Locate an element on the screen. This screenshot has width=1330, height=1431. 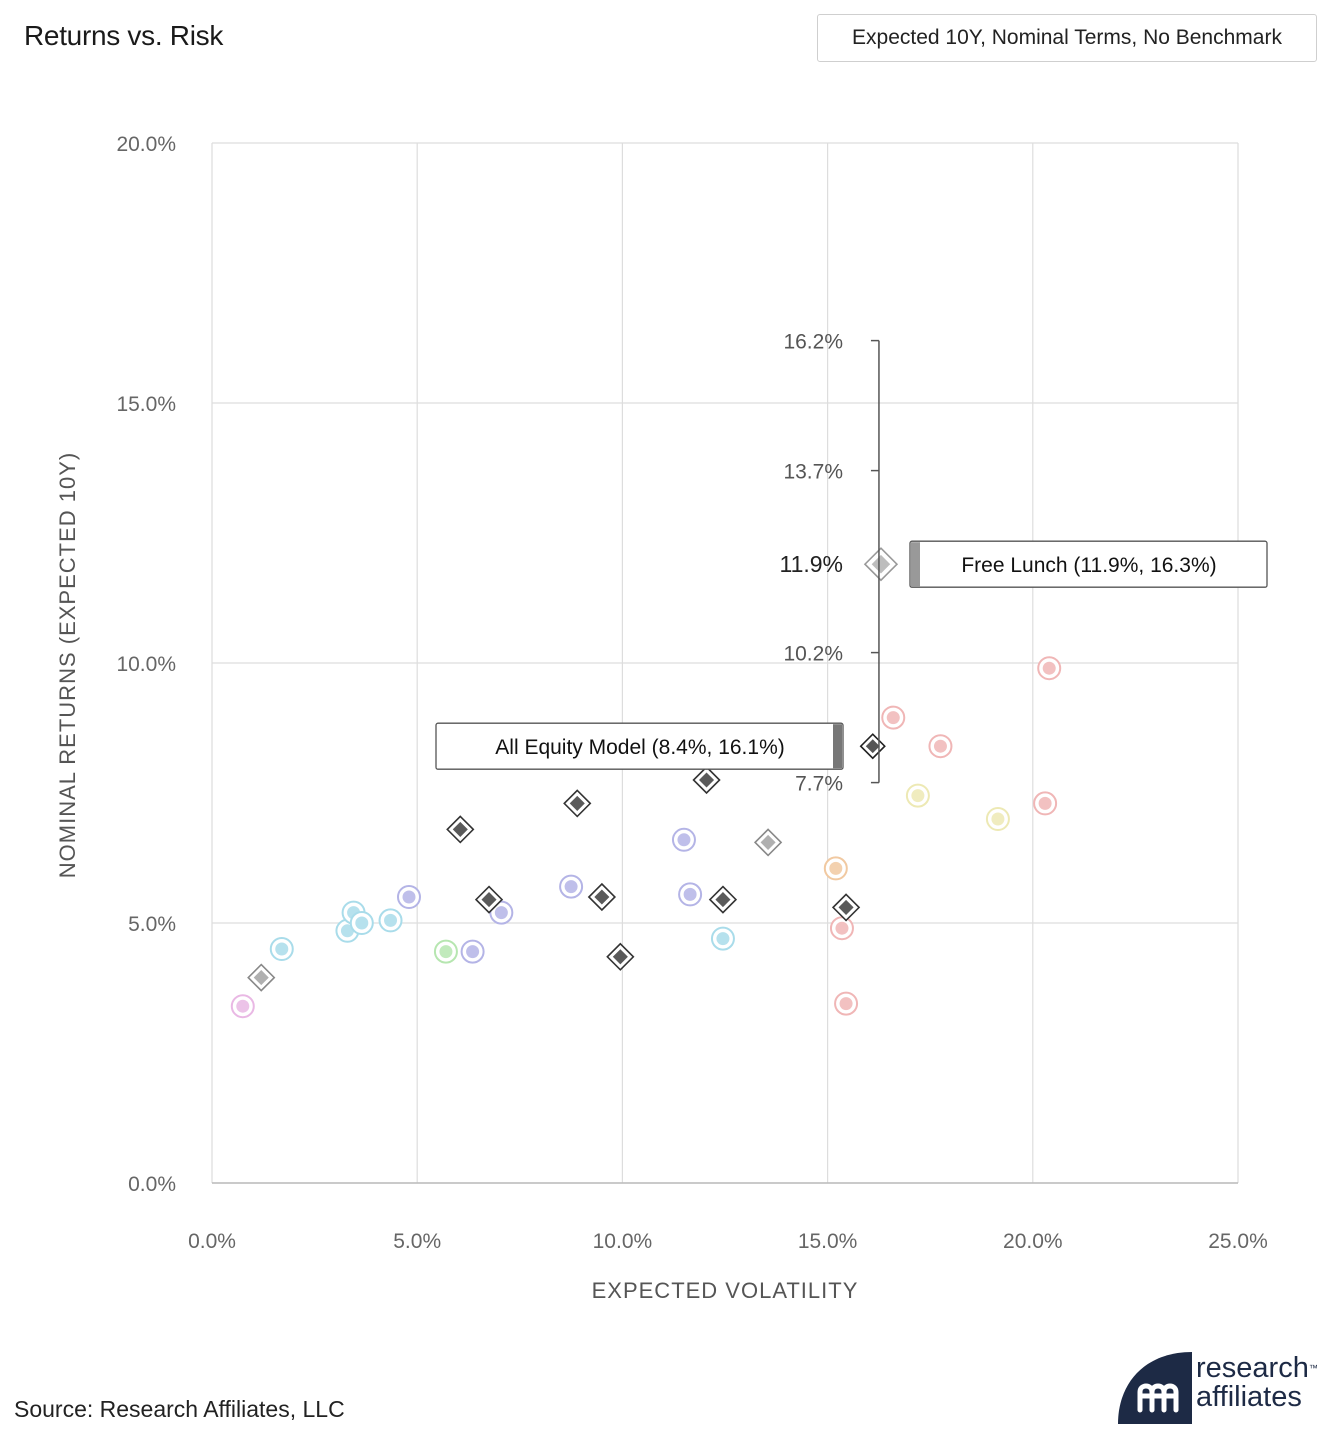
range-bar-label: 13.7% is located at coordinates (813, 472).